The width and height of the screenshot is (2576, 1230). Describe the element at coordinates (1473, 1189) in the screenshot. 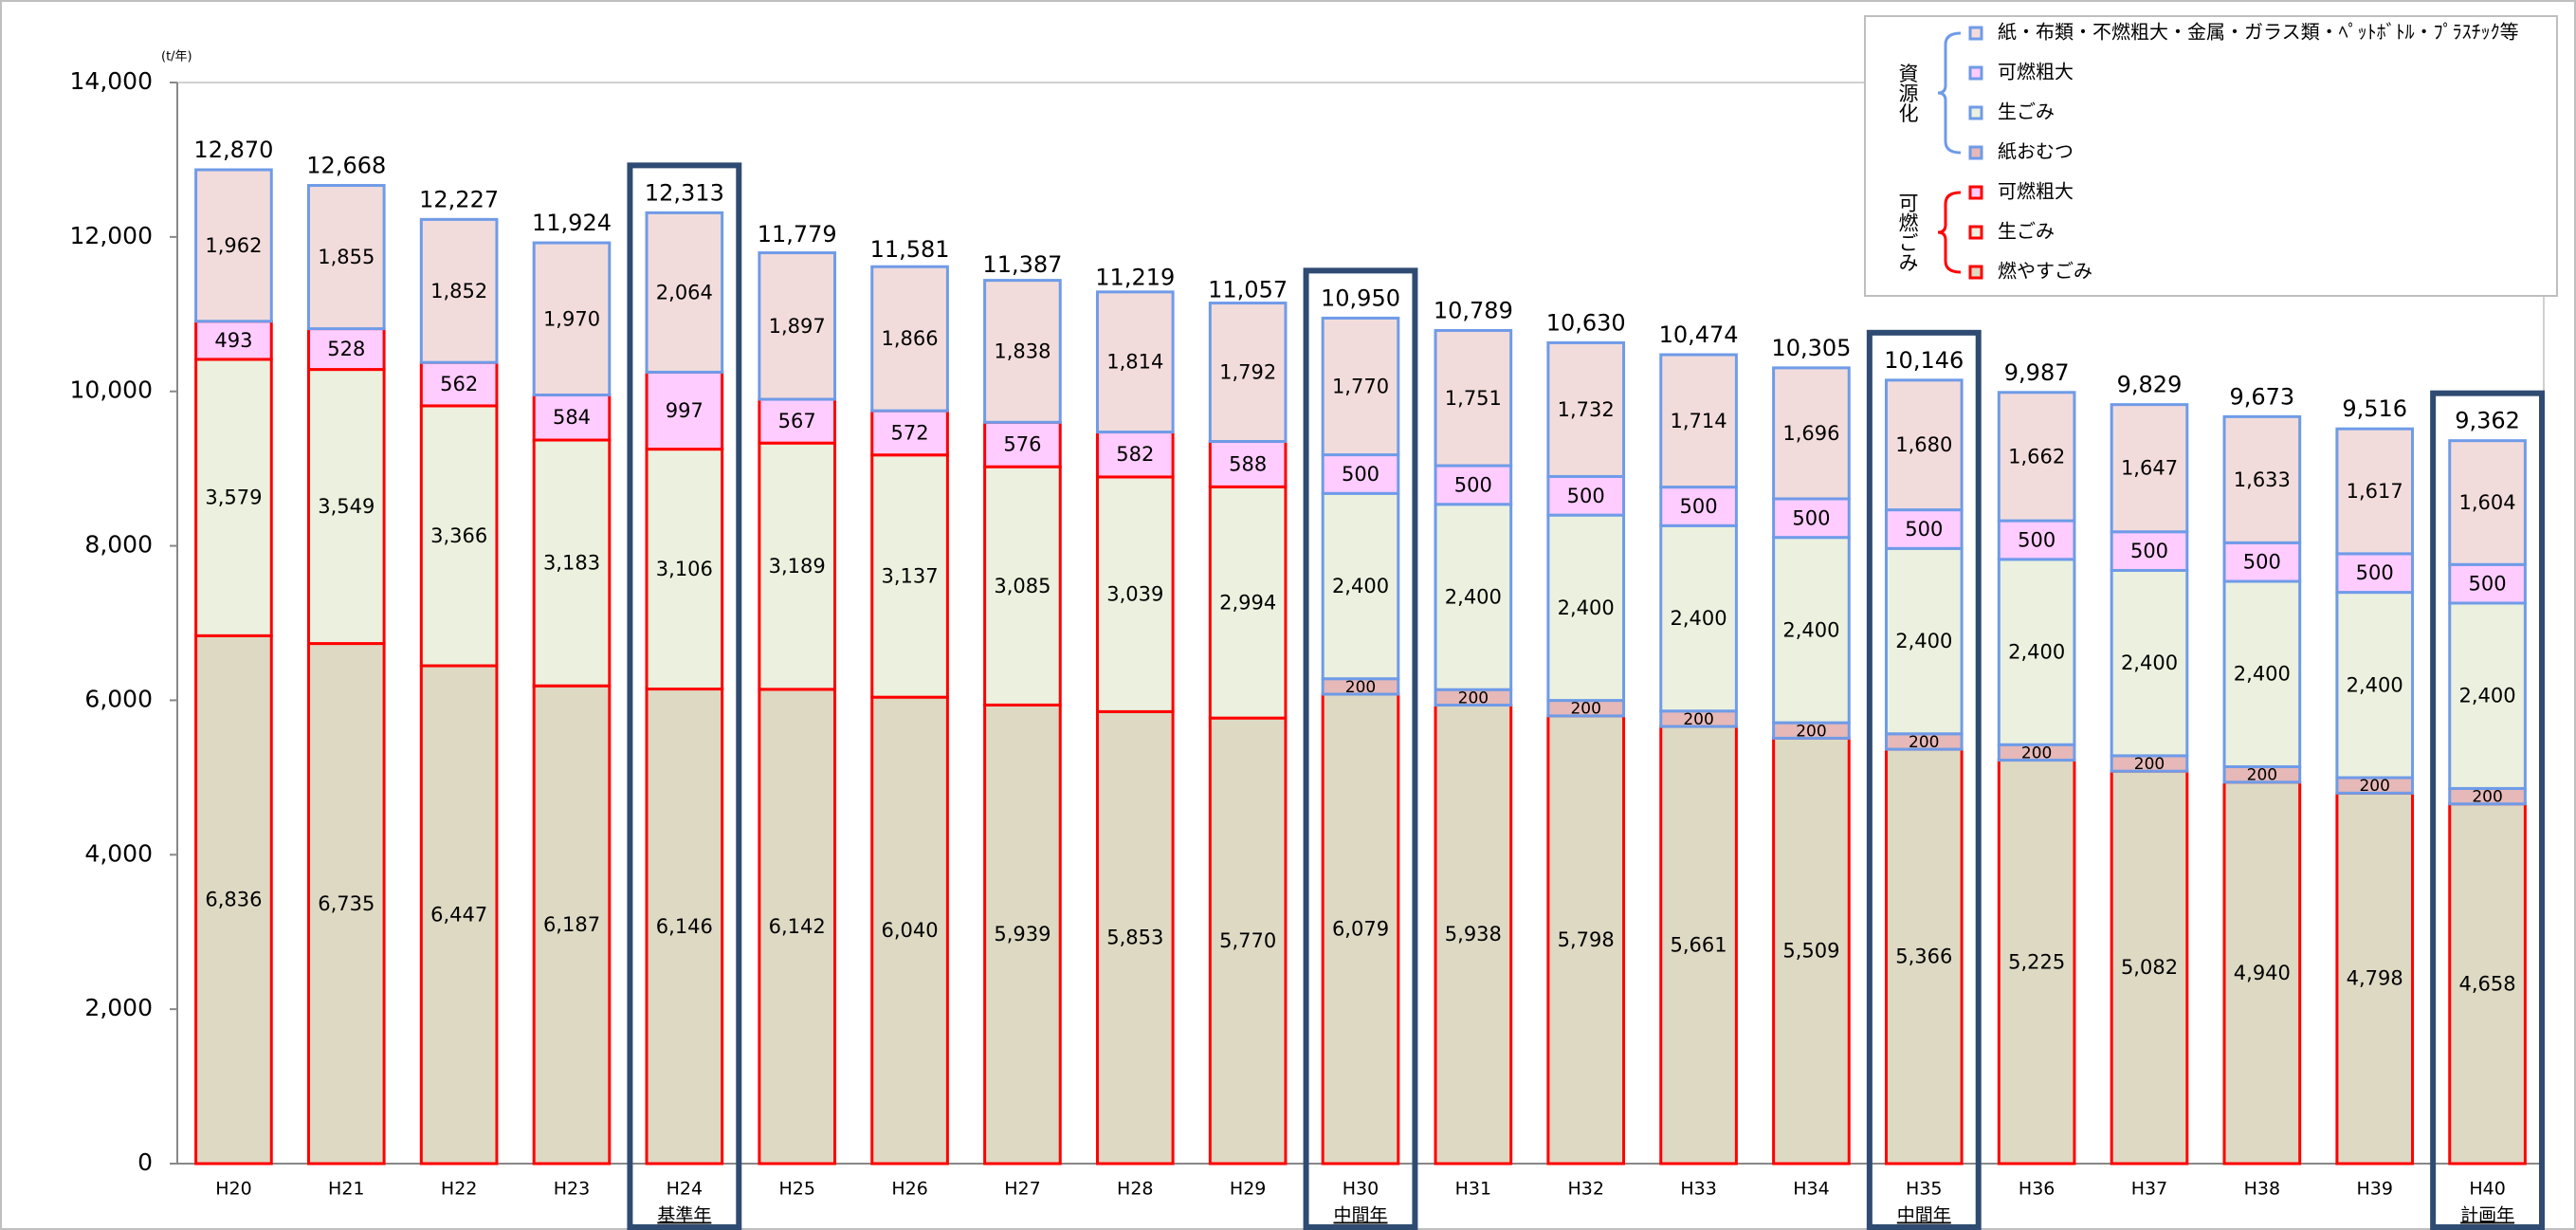

I see `x-tick-label: H31` at that location.